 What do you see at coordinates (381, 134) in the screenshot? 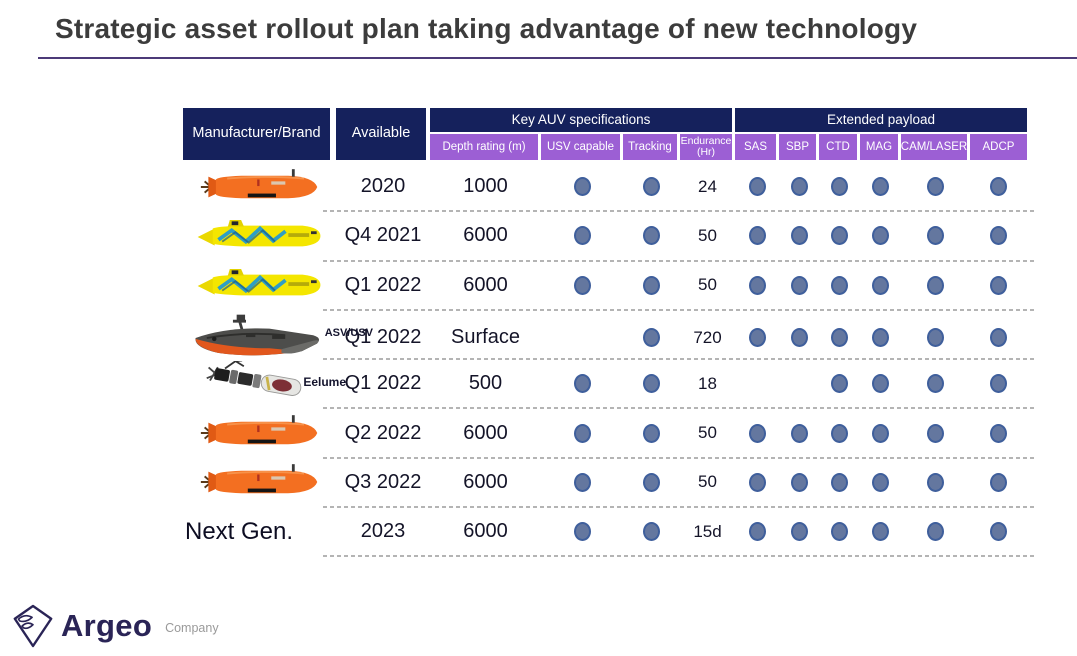
I see `col-header-available: Available` at bounding box center [381, 134].